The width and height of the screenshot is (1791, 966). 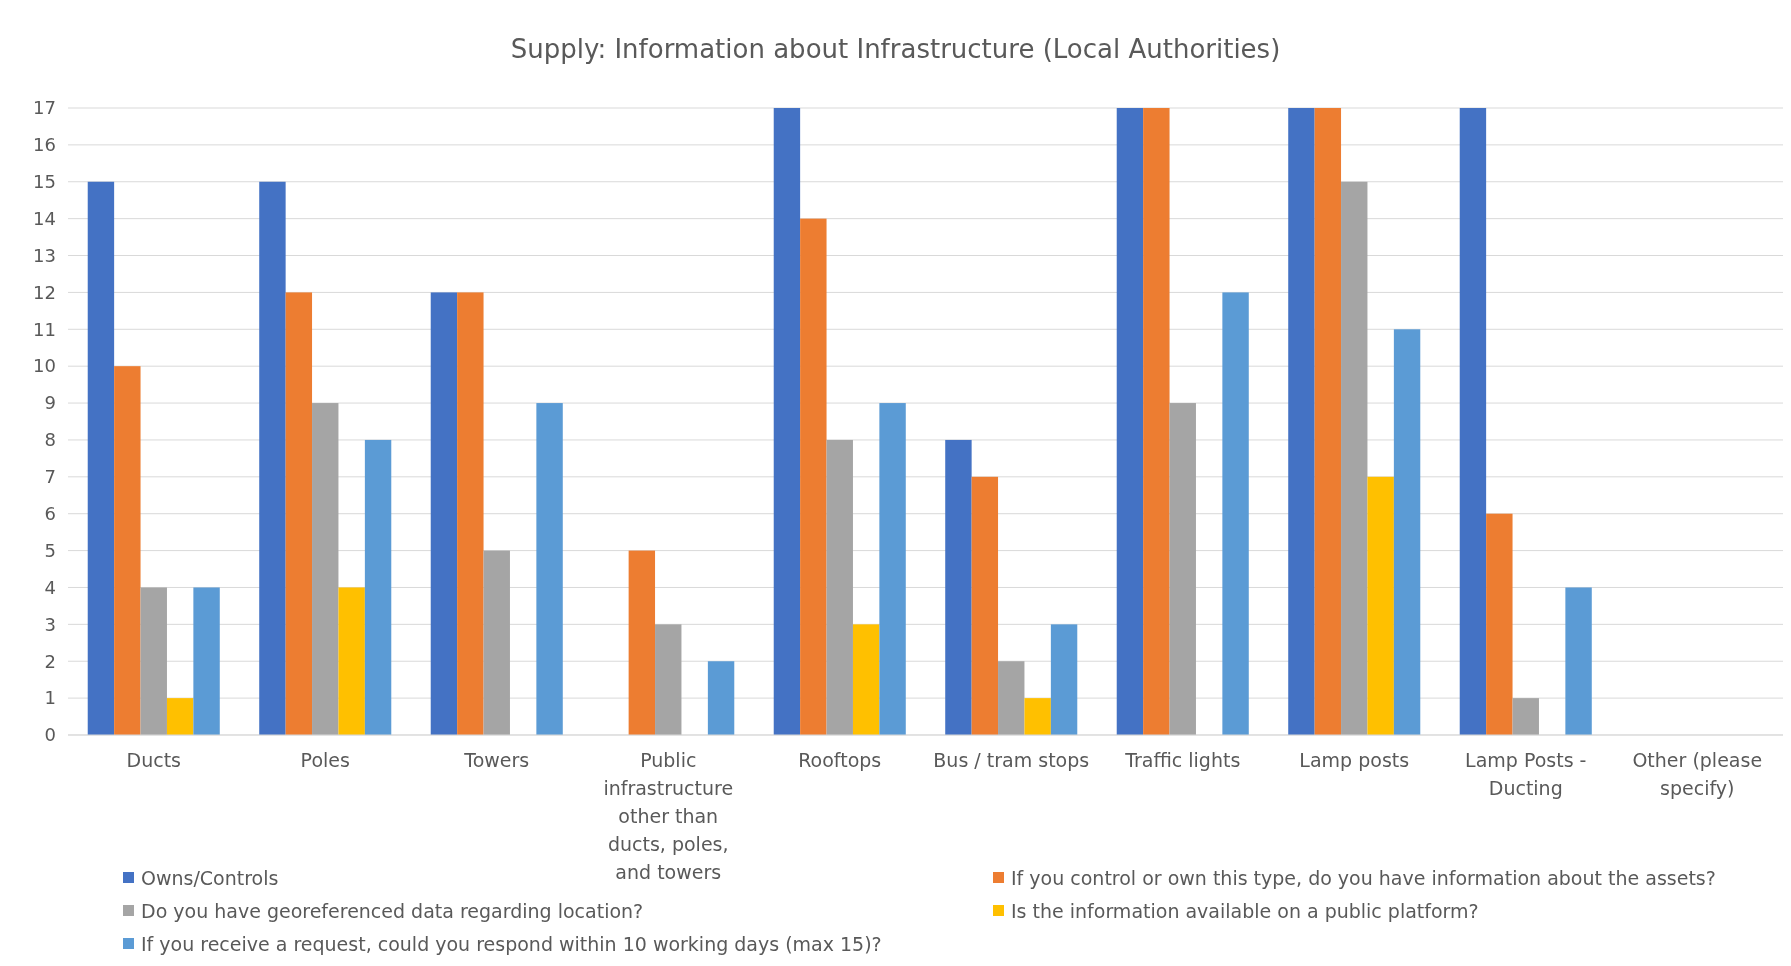 I want to click on x-tick-label: Public infrastructure other than ducts, poles, and towers, so click(x=668, y=816).